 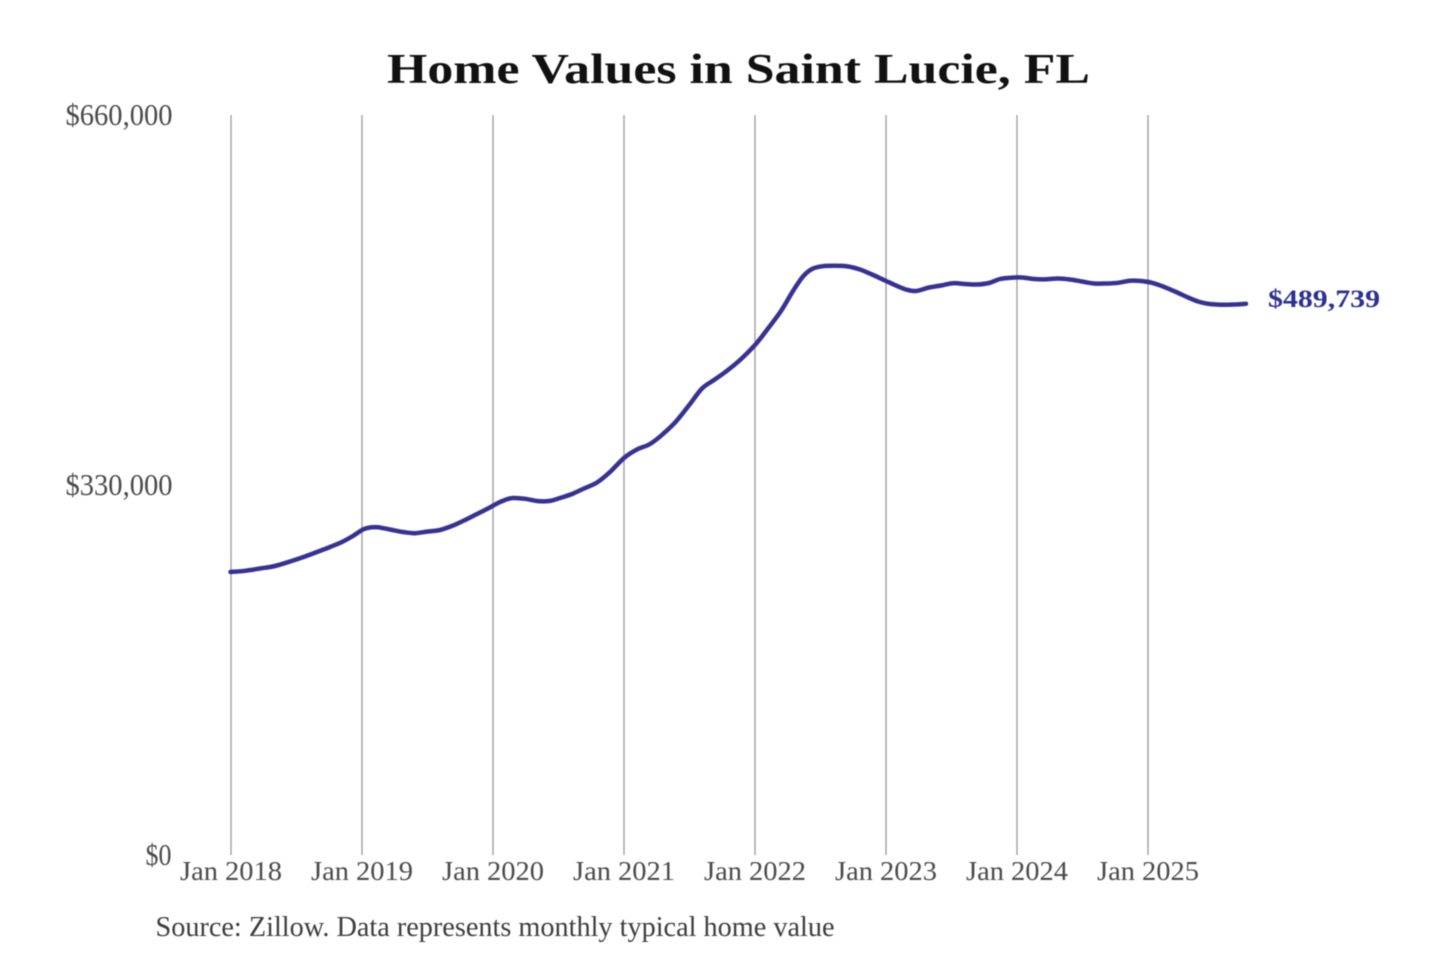 I want to click on svg-text: Jan 2023, so click(x=886, y=871).